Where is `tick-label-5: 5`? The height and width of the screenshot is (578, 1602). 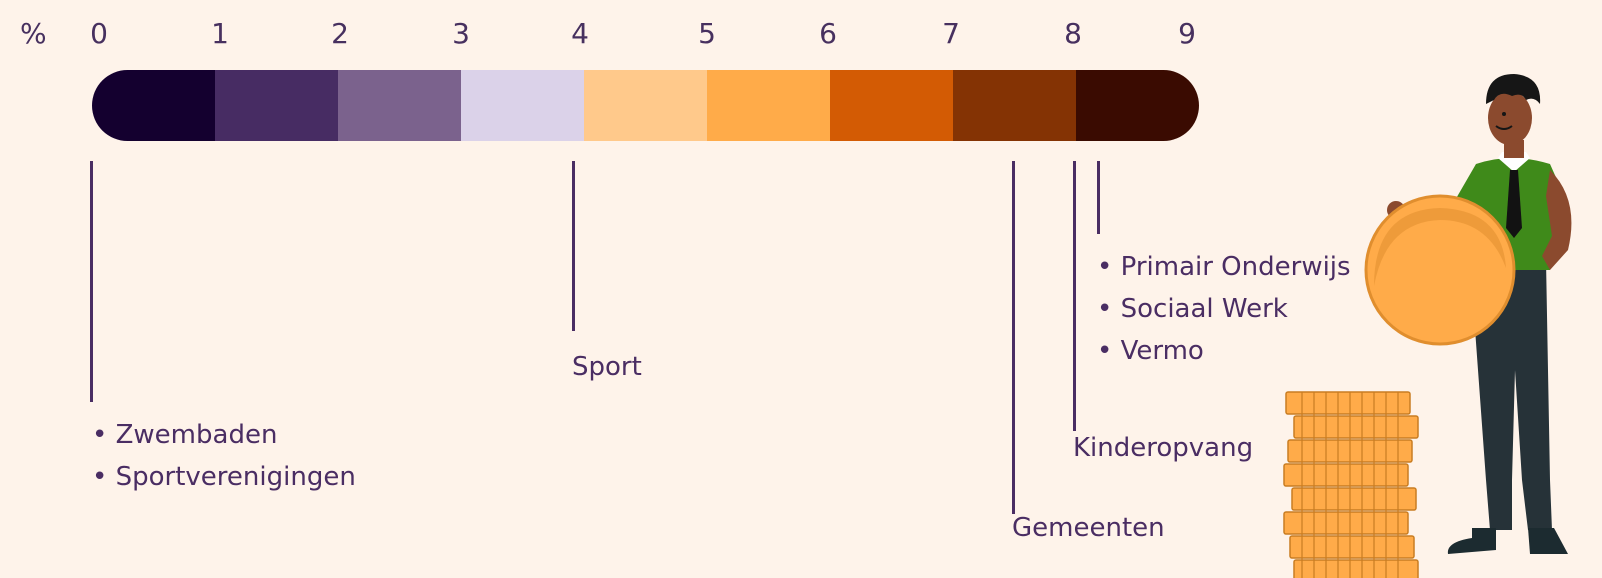
tick-label-5: 5 is located at coordinates (707, 33).